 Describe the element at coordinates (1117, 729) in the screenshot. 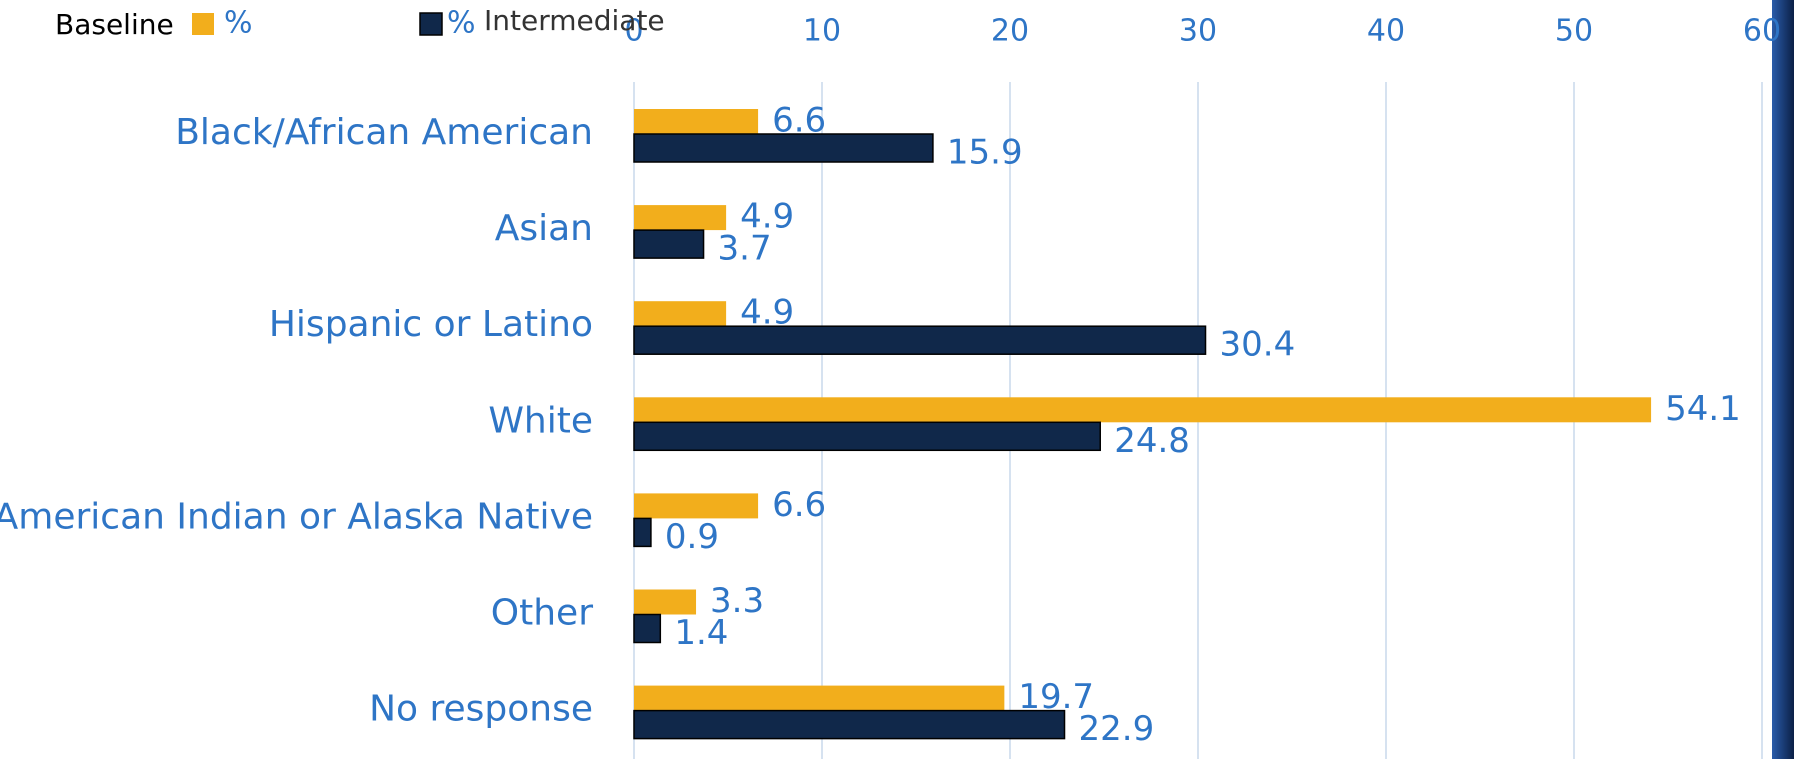

I see `value-label: 22.9` at that location.